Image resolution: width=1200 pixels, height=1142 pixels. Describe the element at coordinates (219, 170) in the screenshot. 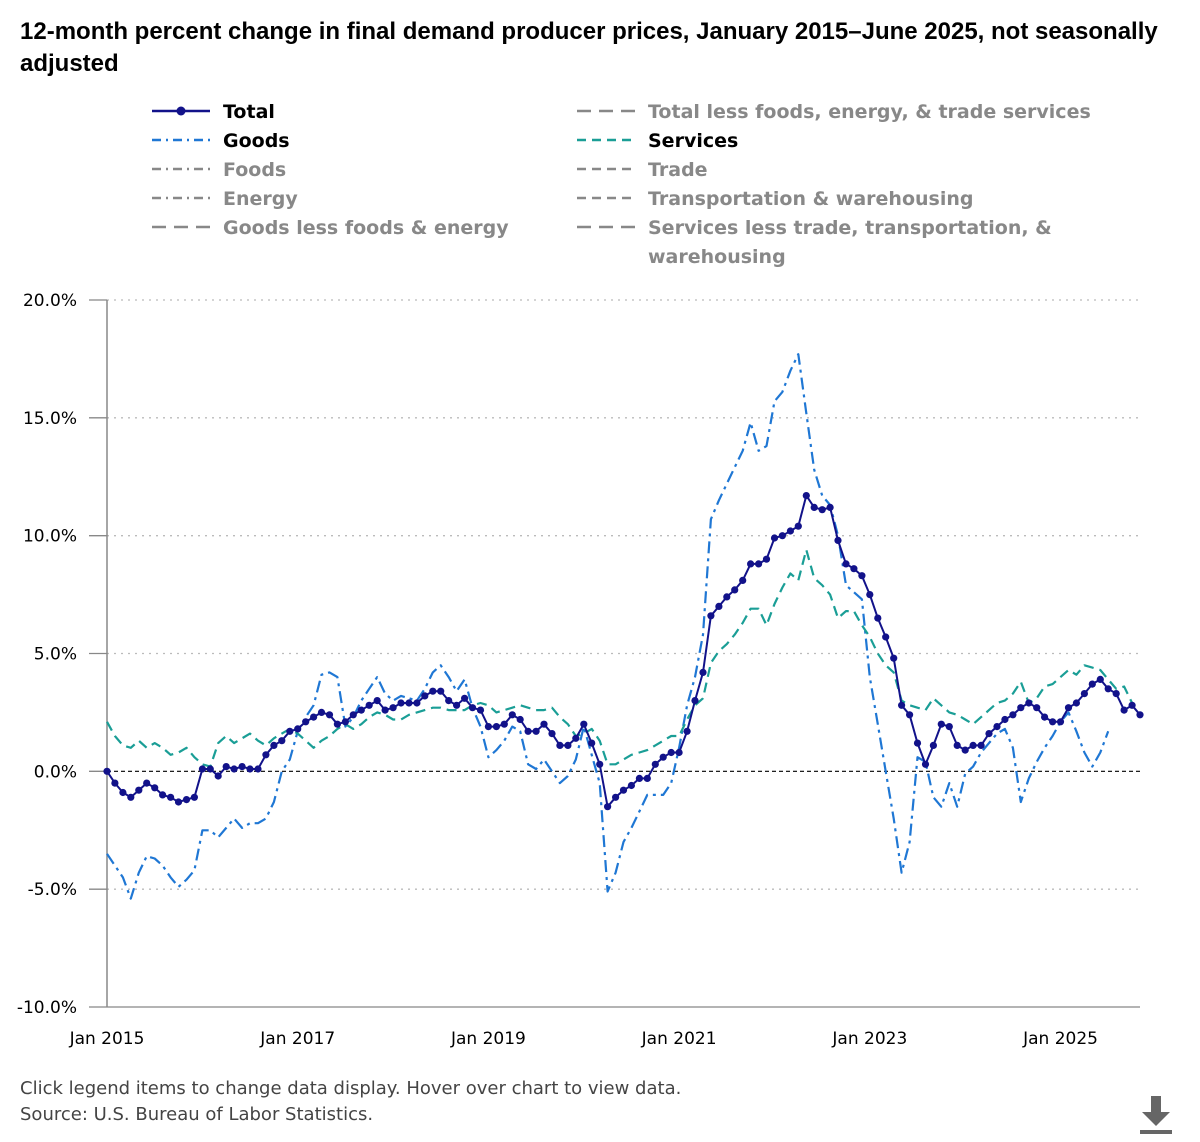

I see `legend-item-foods: Foods` at that location.